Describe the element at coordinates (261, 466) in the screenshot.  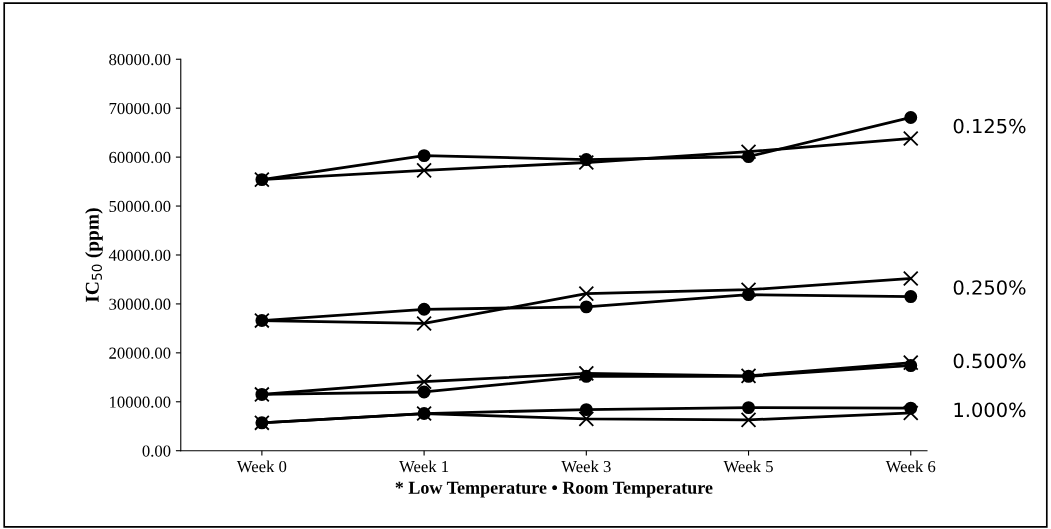
I see `x-tick-label: Week 0` at that location.